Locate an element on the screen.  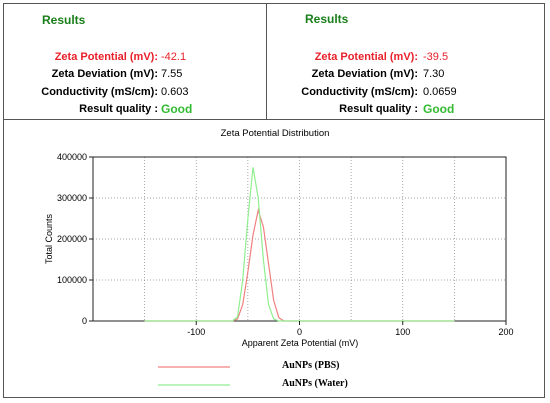
legend-label-water: AuNPs (Water) is located at coordinates (315, 383).